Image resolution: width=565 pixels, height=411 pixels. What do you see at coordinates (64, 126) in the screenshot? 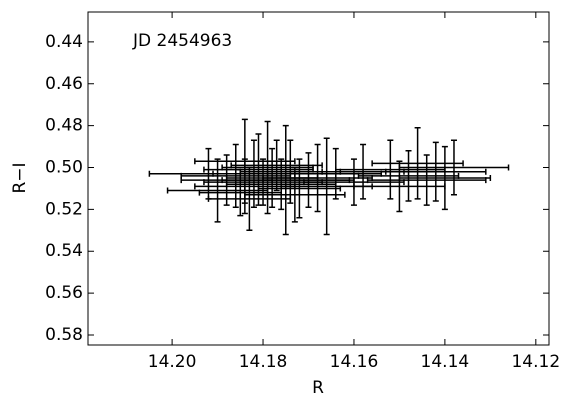
I see `y-tick-label: 0.48` at bounding box center [64, 126].